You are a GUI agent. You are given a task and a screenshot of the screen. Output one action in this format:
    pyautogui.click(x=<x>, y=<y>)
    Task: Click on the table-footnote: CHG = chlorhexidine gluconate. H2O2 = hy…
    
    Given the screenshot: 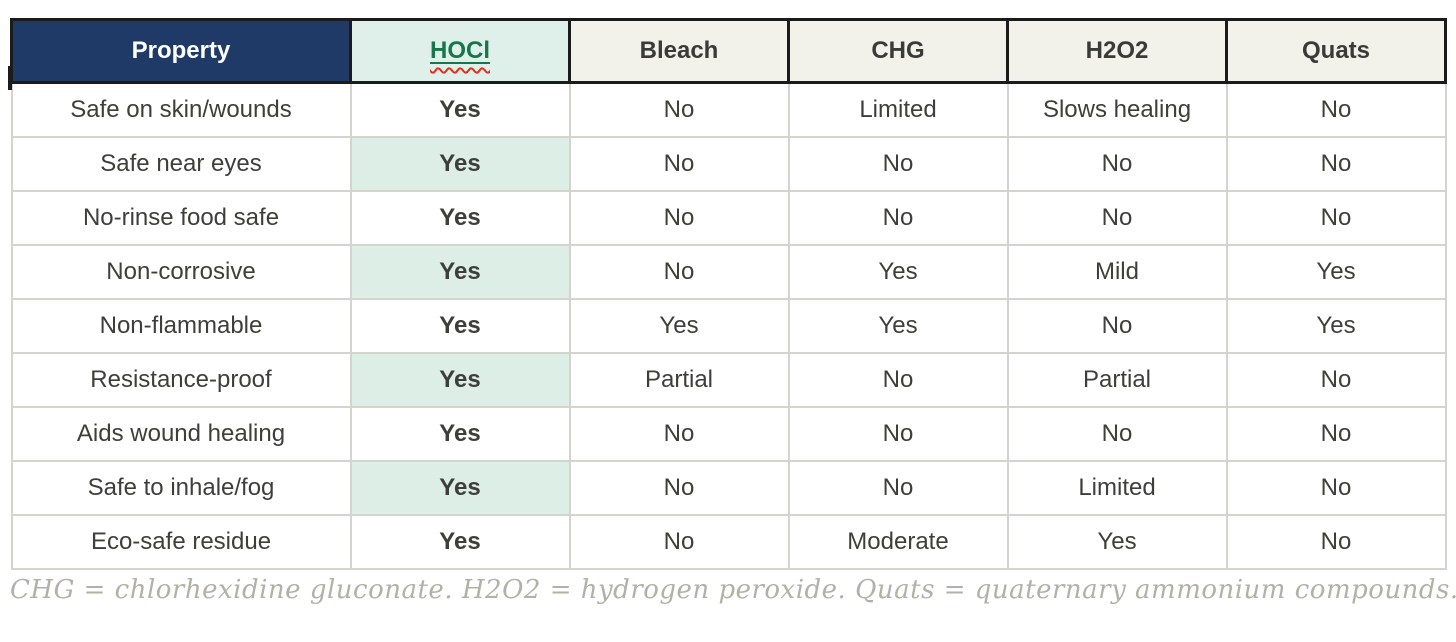 What is the action you would take?
    pyautogui.click(x=733, y=590)
    